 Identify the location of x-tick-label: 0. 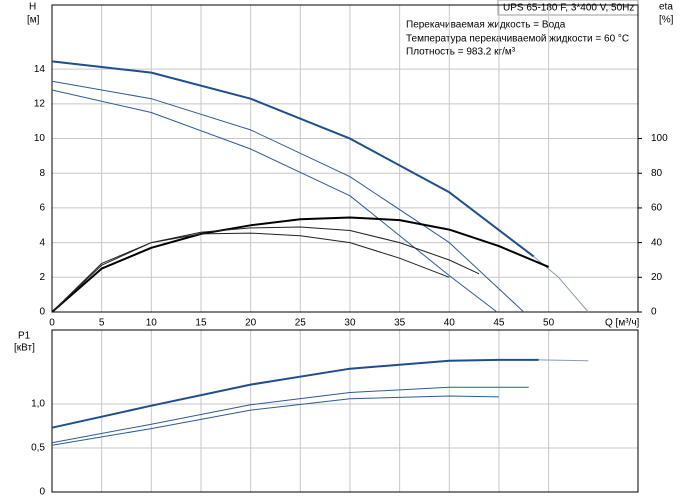
(52, 323).